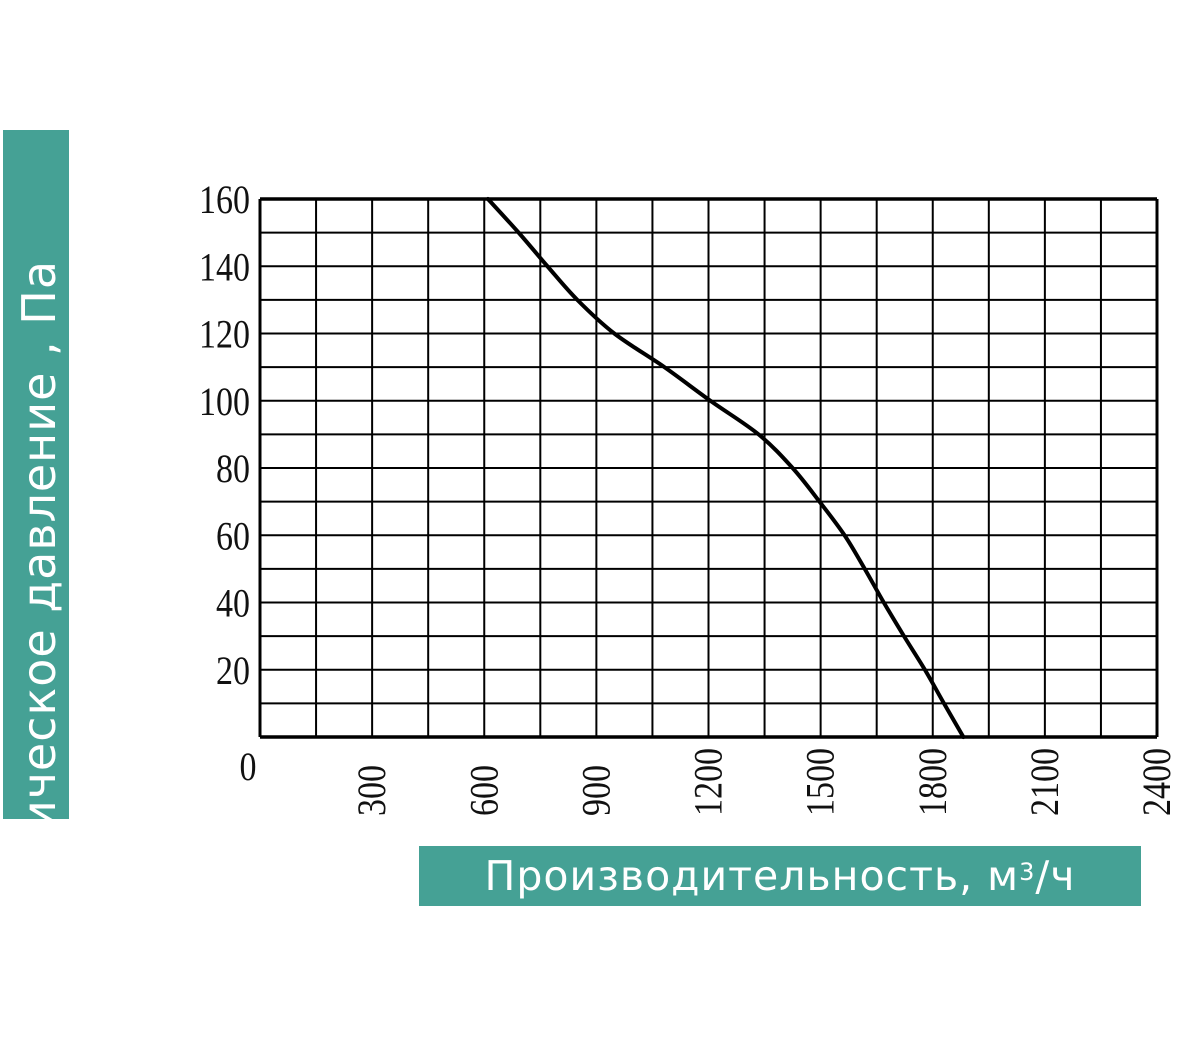  What do you see at coordinates (933, 782) in the screenshot?
I see `x-tick-label: 1800` at bounding box center [933, 782].